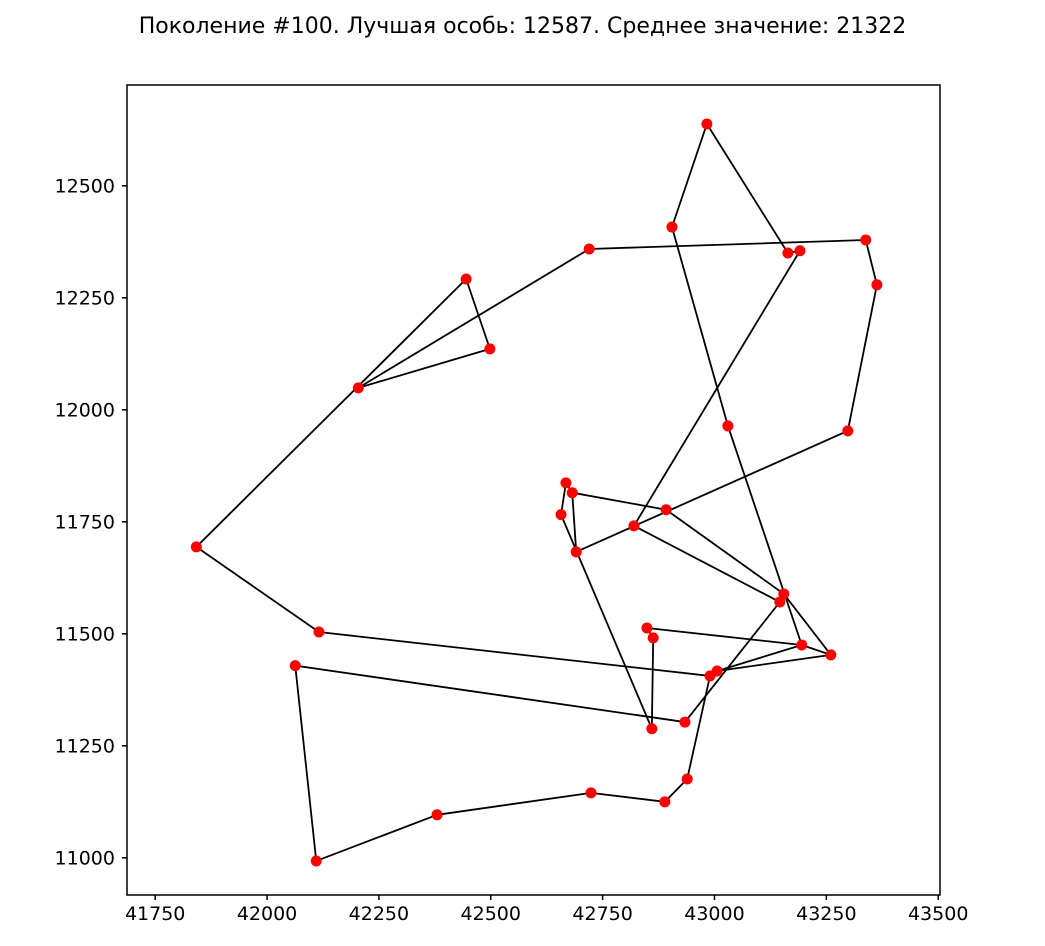 Image resolution: width=1045 pixels, height=946 pixels. Describe the element at coordinates (85, 186) in the screenshot. I see `y-tick-label: 12500` at that location.